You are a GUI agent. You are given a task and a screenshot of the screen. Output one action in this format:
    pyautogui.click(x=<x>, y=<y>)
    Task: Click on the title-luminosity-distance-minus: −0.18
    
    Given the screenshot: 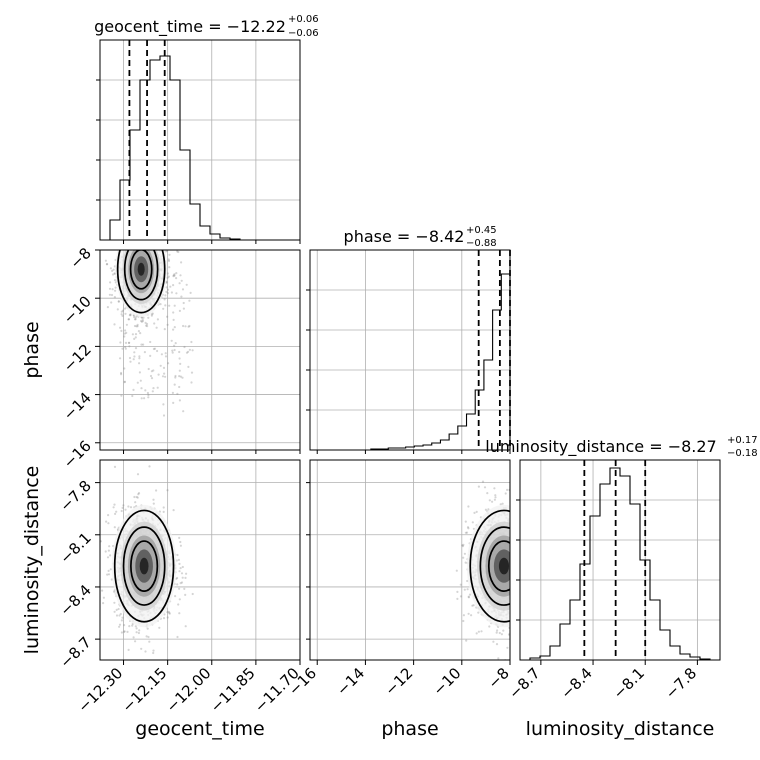 What is the action you would take?
    pyautogui.click(x=742, y=453)
    